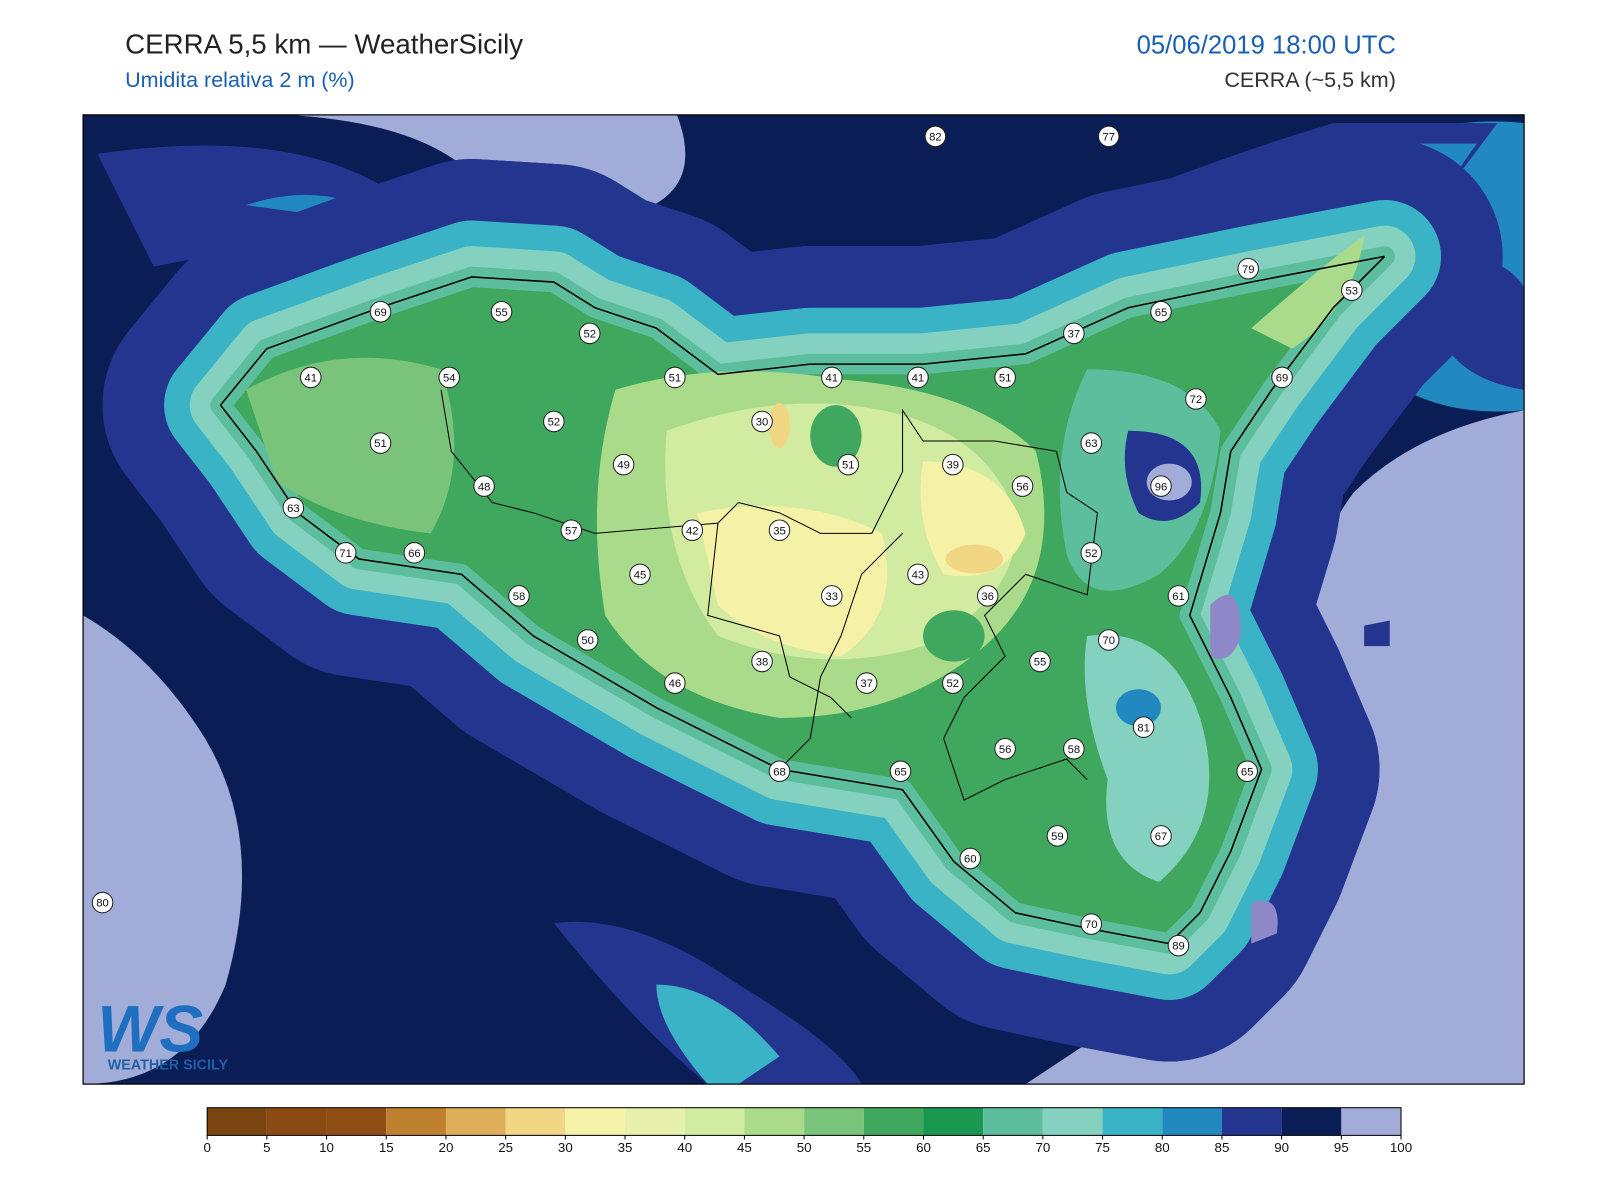 The image size is (1600, 1200). I want to click on colorbar-tick-label: 85, so click(1222, 1147).